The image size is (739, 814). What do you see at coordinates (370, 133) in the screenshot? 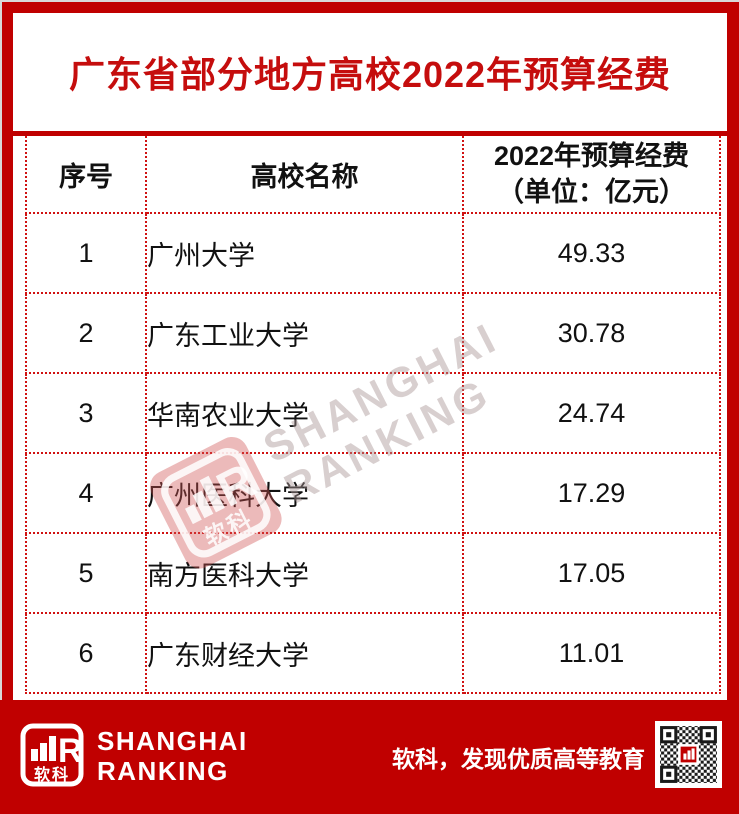
I see `table-top-rule` at bounding box center [370, 133].